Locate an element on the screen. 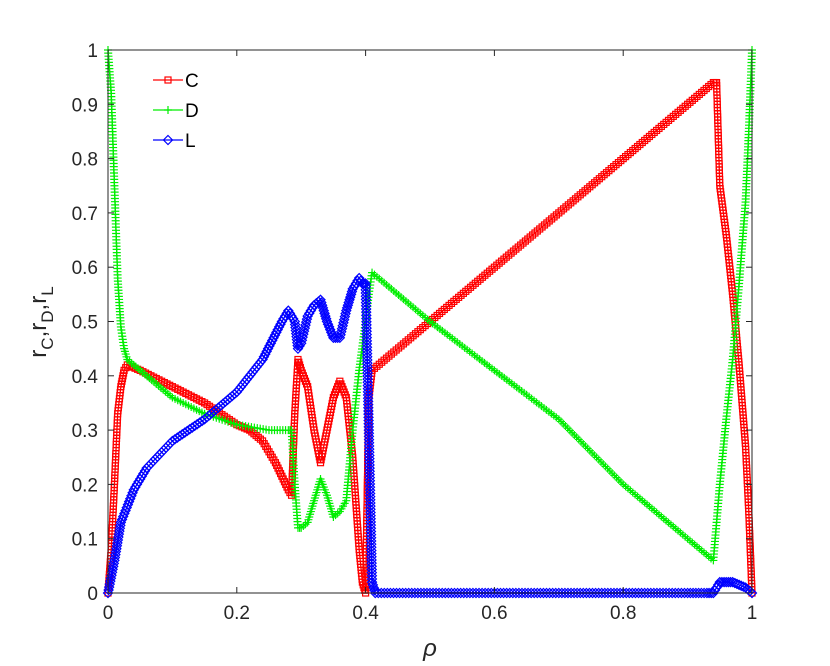 This screenshot has height=666, width=830. y-tick-label: 0.5 is located at coordinates (85, 323).